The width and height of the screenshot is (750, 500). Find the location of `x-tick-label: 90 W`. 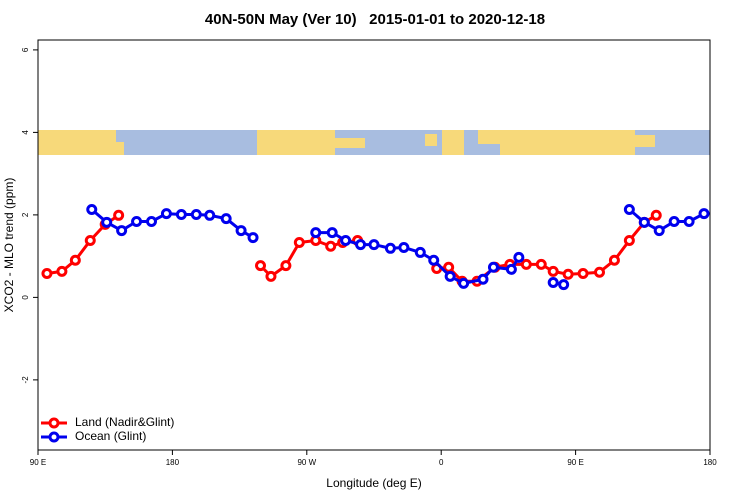

x-tick-label: 90 W is located at coordinates (306, 462).